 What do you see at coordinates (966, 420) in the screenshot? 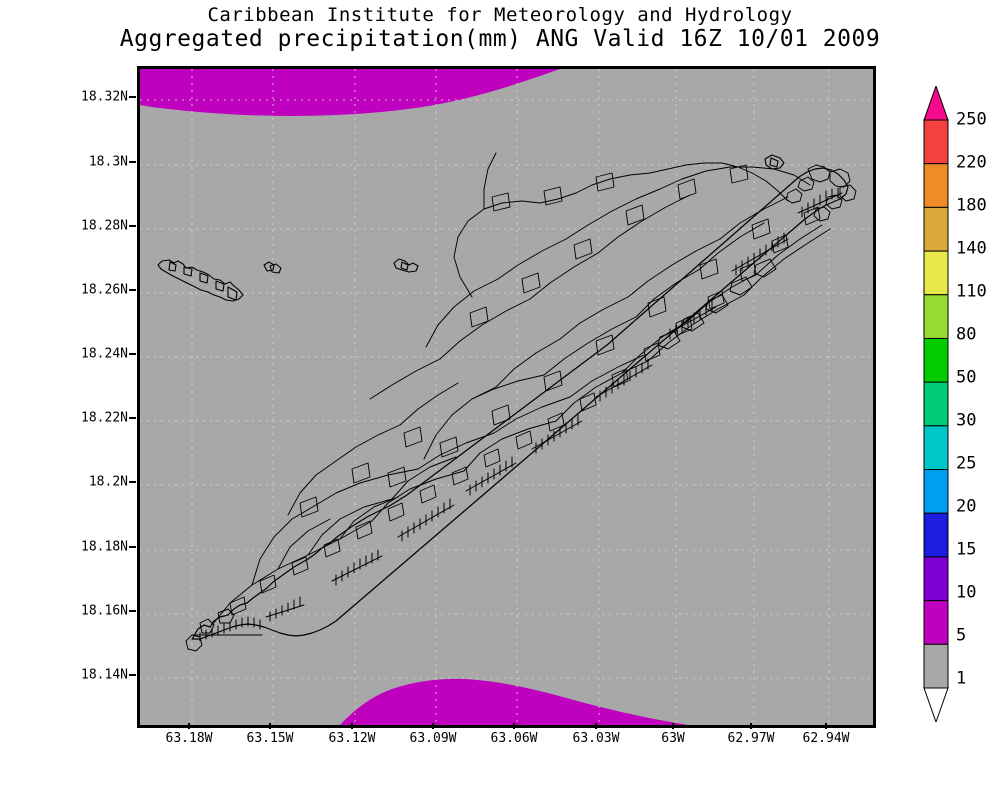
I see `colorbar-tick-label: 30` at bounding box center [966, 420].